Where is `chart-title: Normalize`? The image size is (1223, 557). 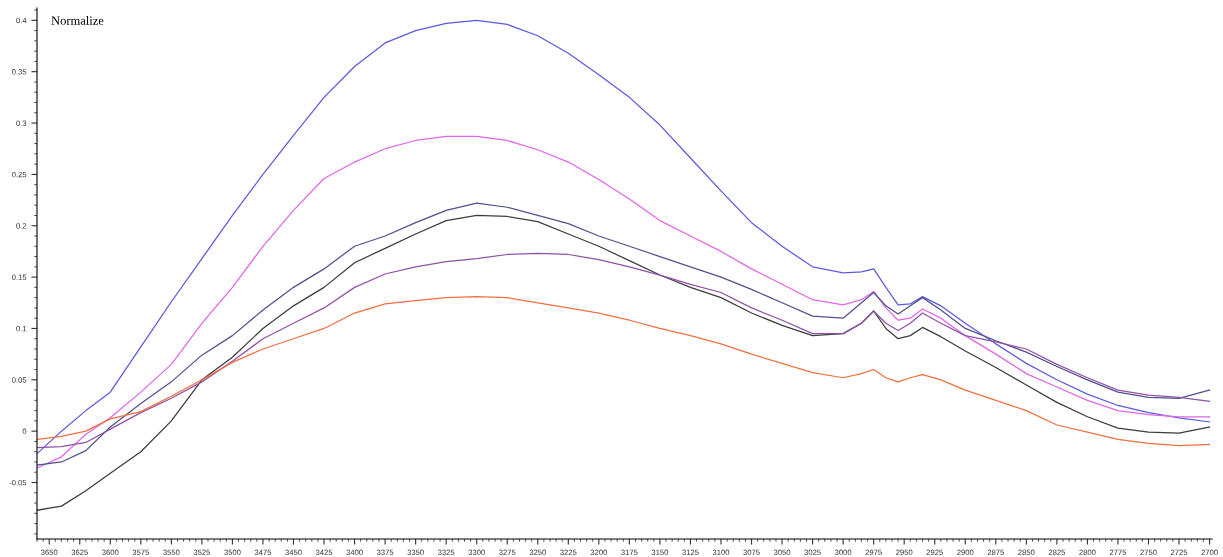 chart-title: Normalize is located at coordinates (77, 20).